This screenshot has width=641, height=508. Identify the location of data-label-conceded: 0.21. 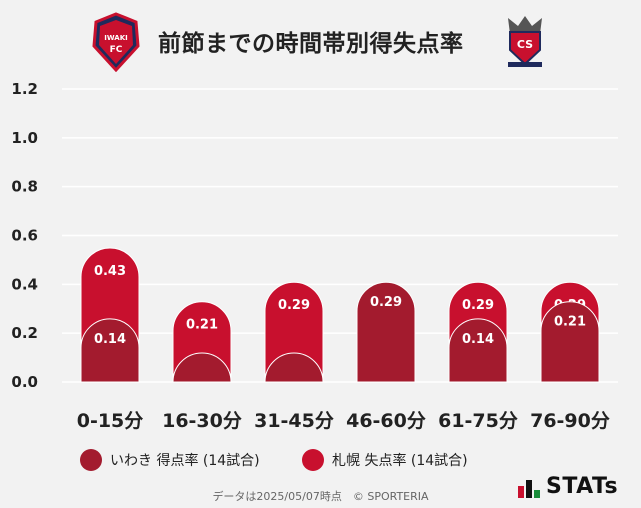
(202, 325).